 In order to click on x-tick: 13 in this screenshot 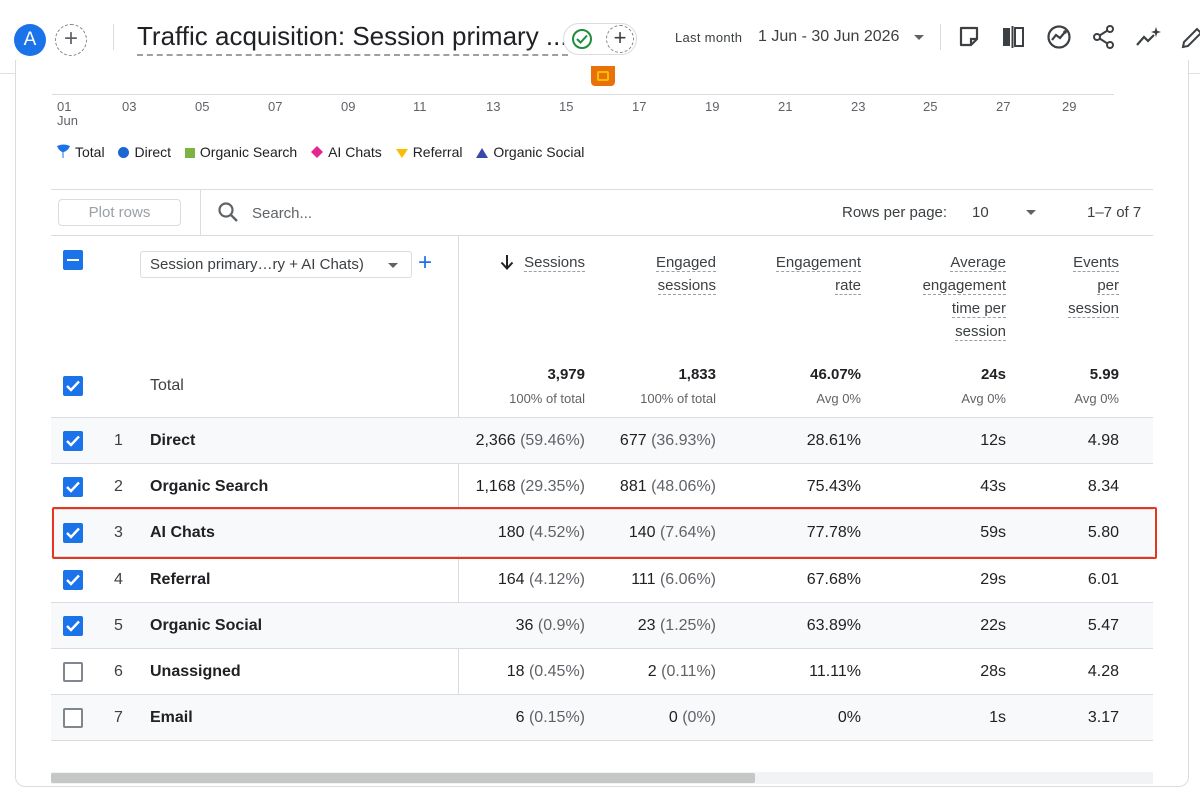, I will do `click(493, 106)`.